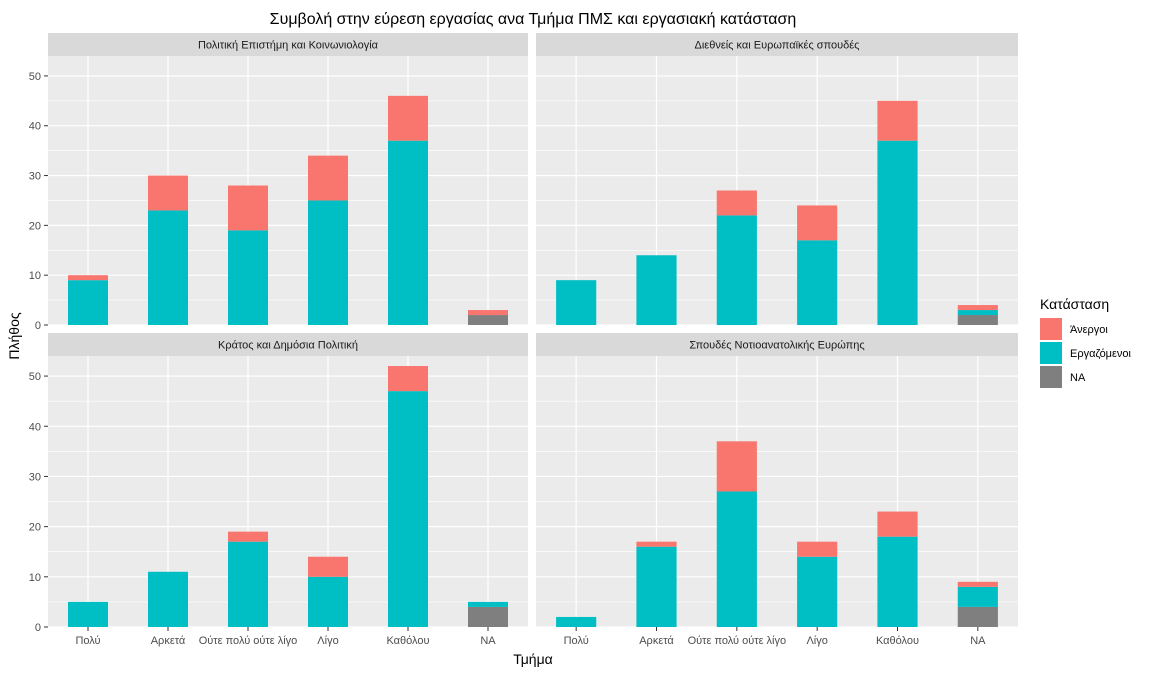  Describe the element at coordinates (1051, 377) in the screenshot. I see `legend-key-na` at that location.